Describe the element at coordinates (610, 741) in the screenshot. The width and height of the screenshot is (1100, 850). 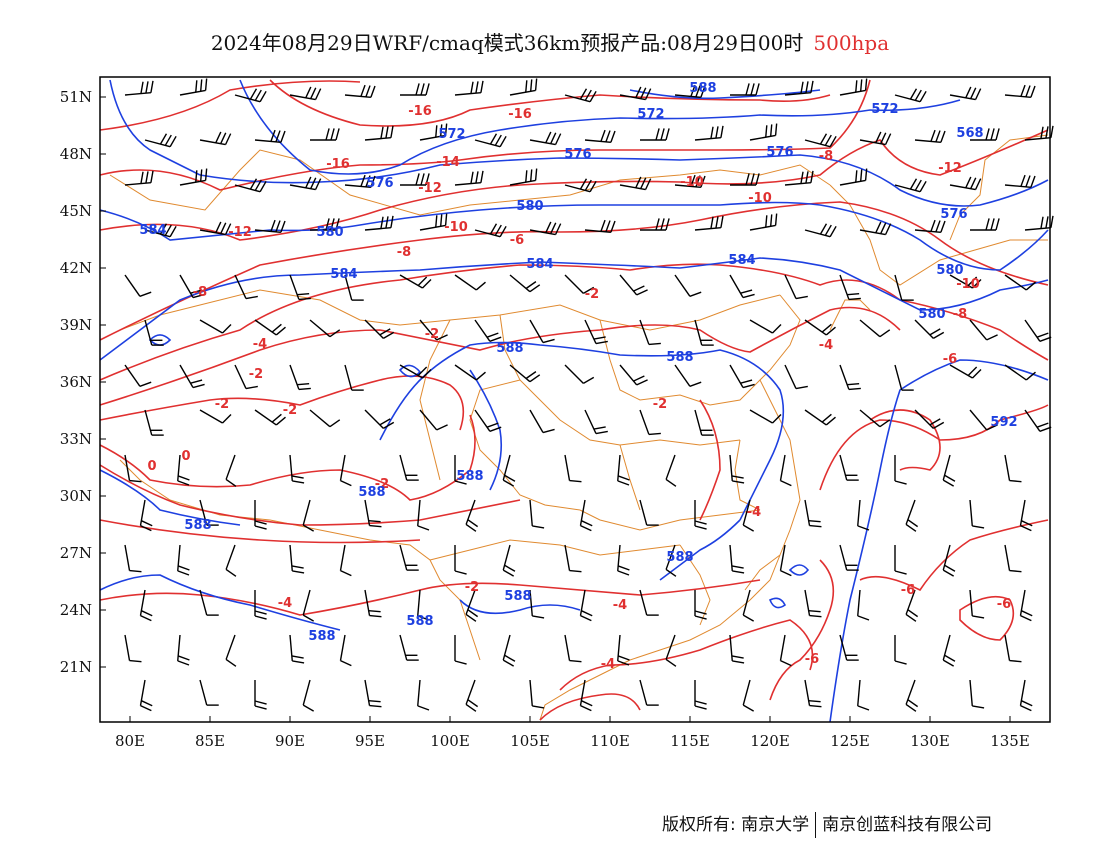
I see `lon-label: 110E` at that location.